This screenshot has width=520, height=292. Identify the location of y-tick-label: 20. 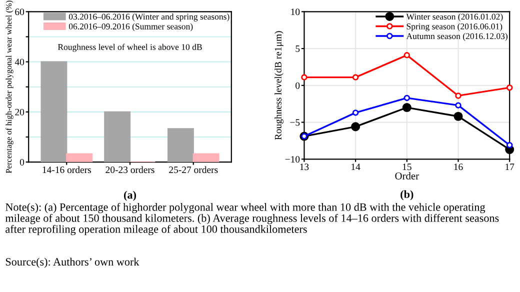
(19, 112).